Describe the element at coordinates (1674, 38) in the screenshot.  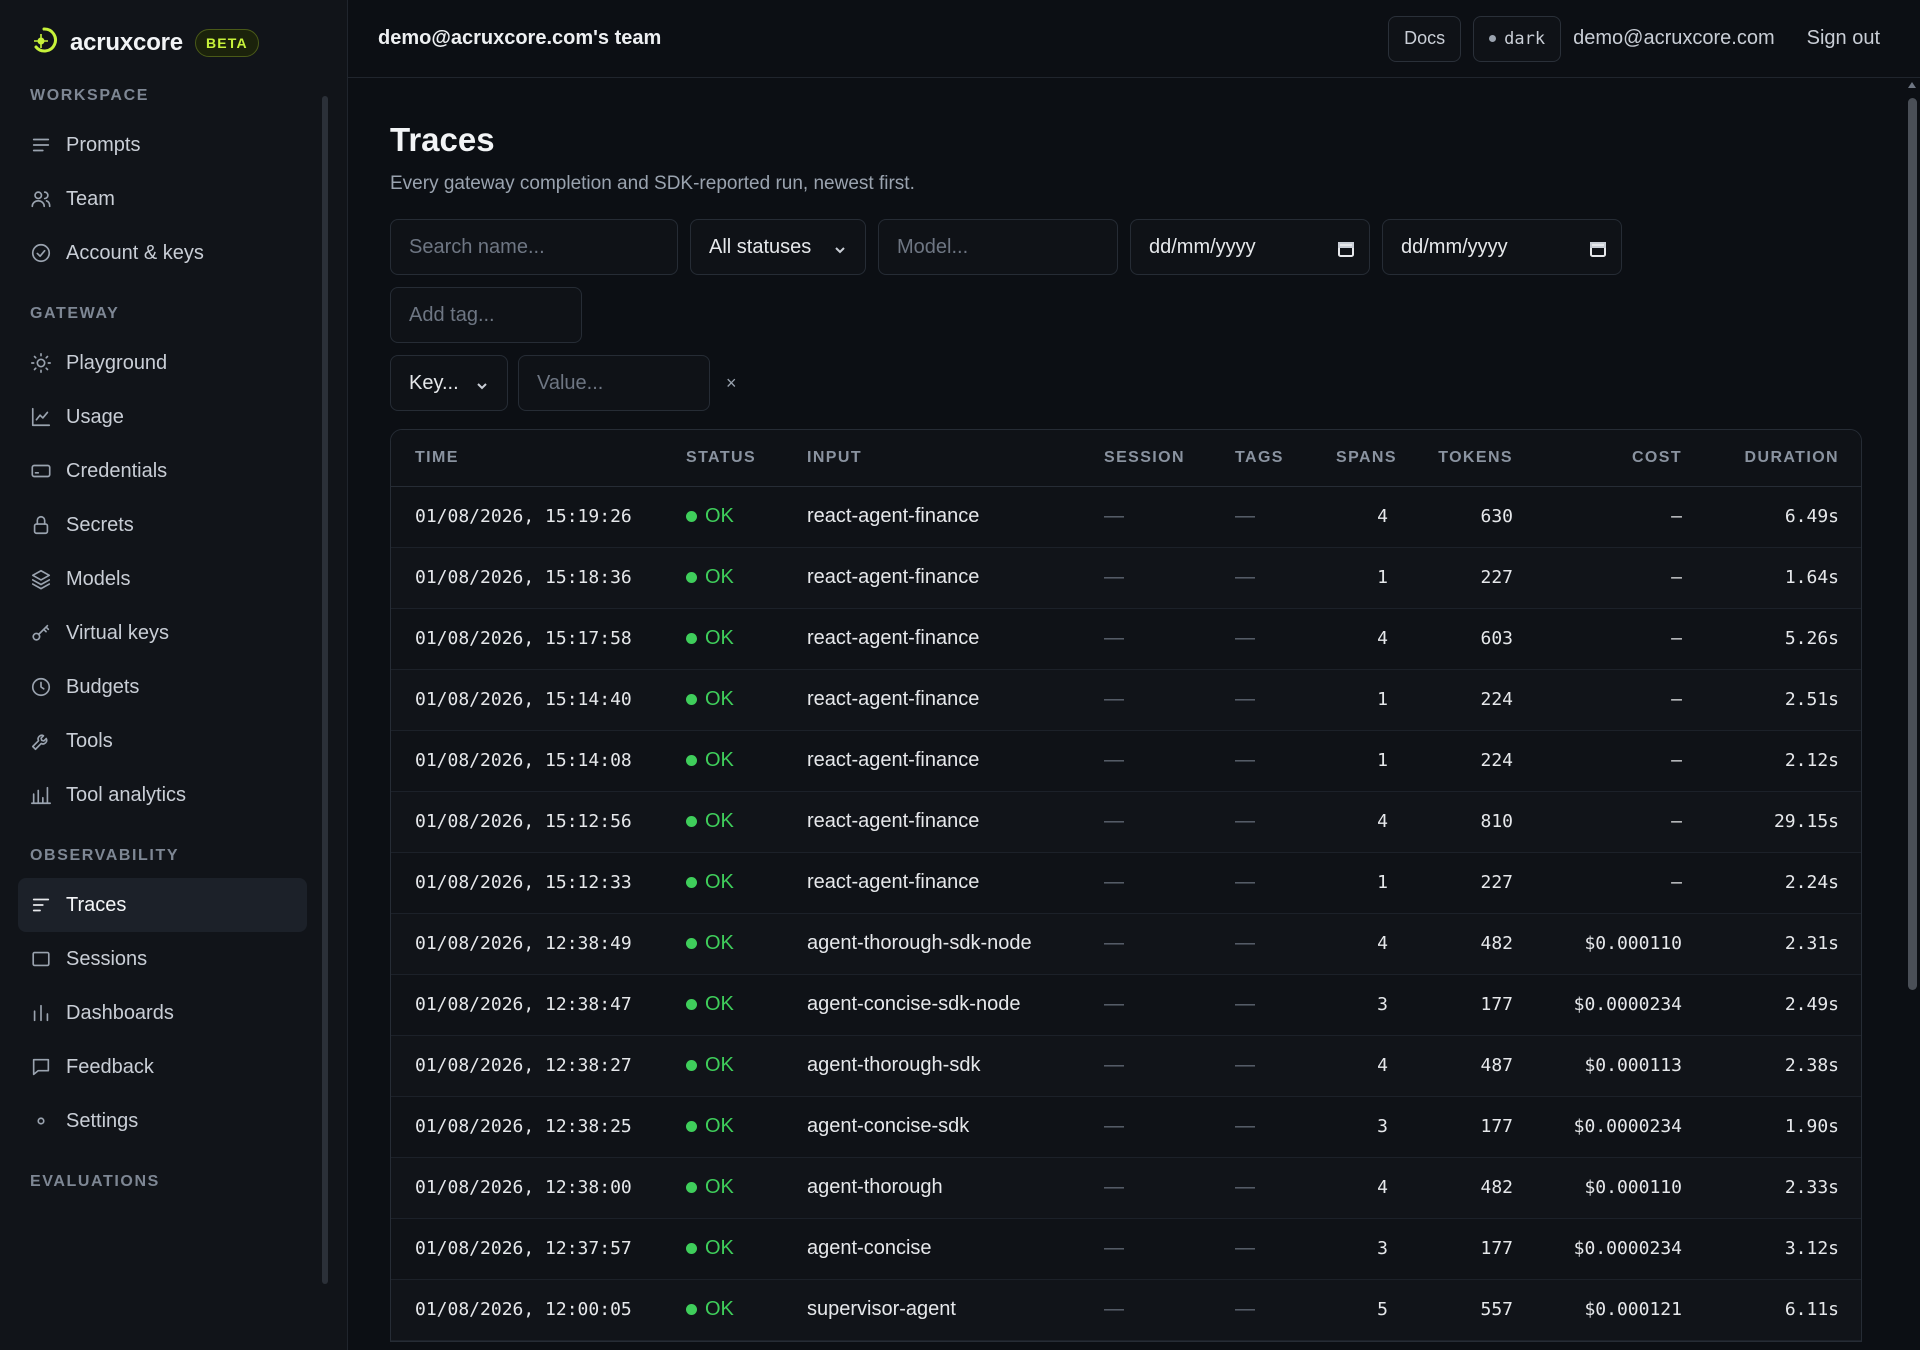
I see `user-email: demo@acruxcore.com` at that location.